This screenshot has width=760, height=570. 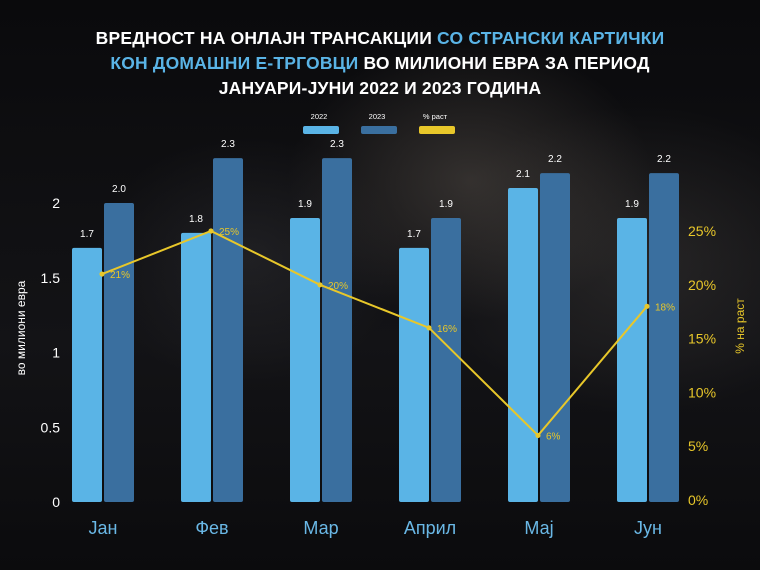 I want to click on y-tick-label: 1, so click(x=56, y=353).